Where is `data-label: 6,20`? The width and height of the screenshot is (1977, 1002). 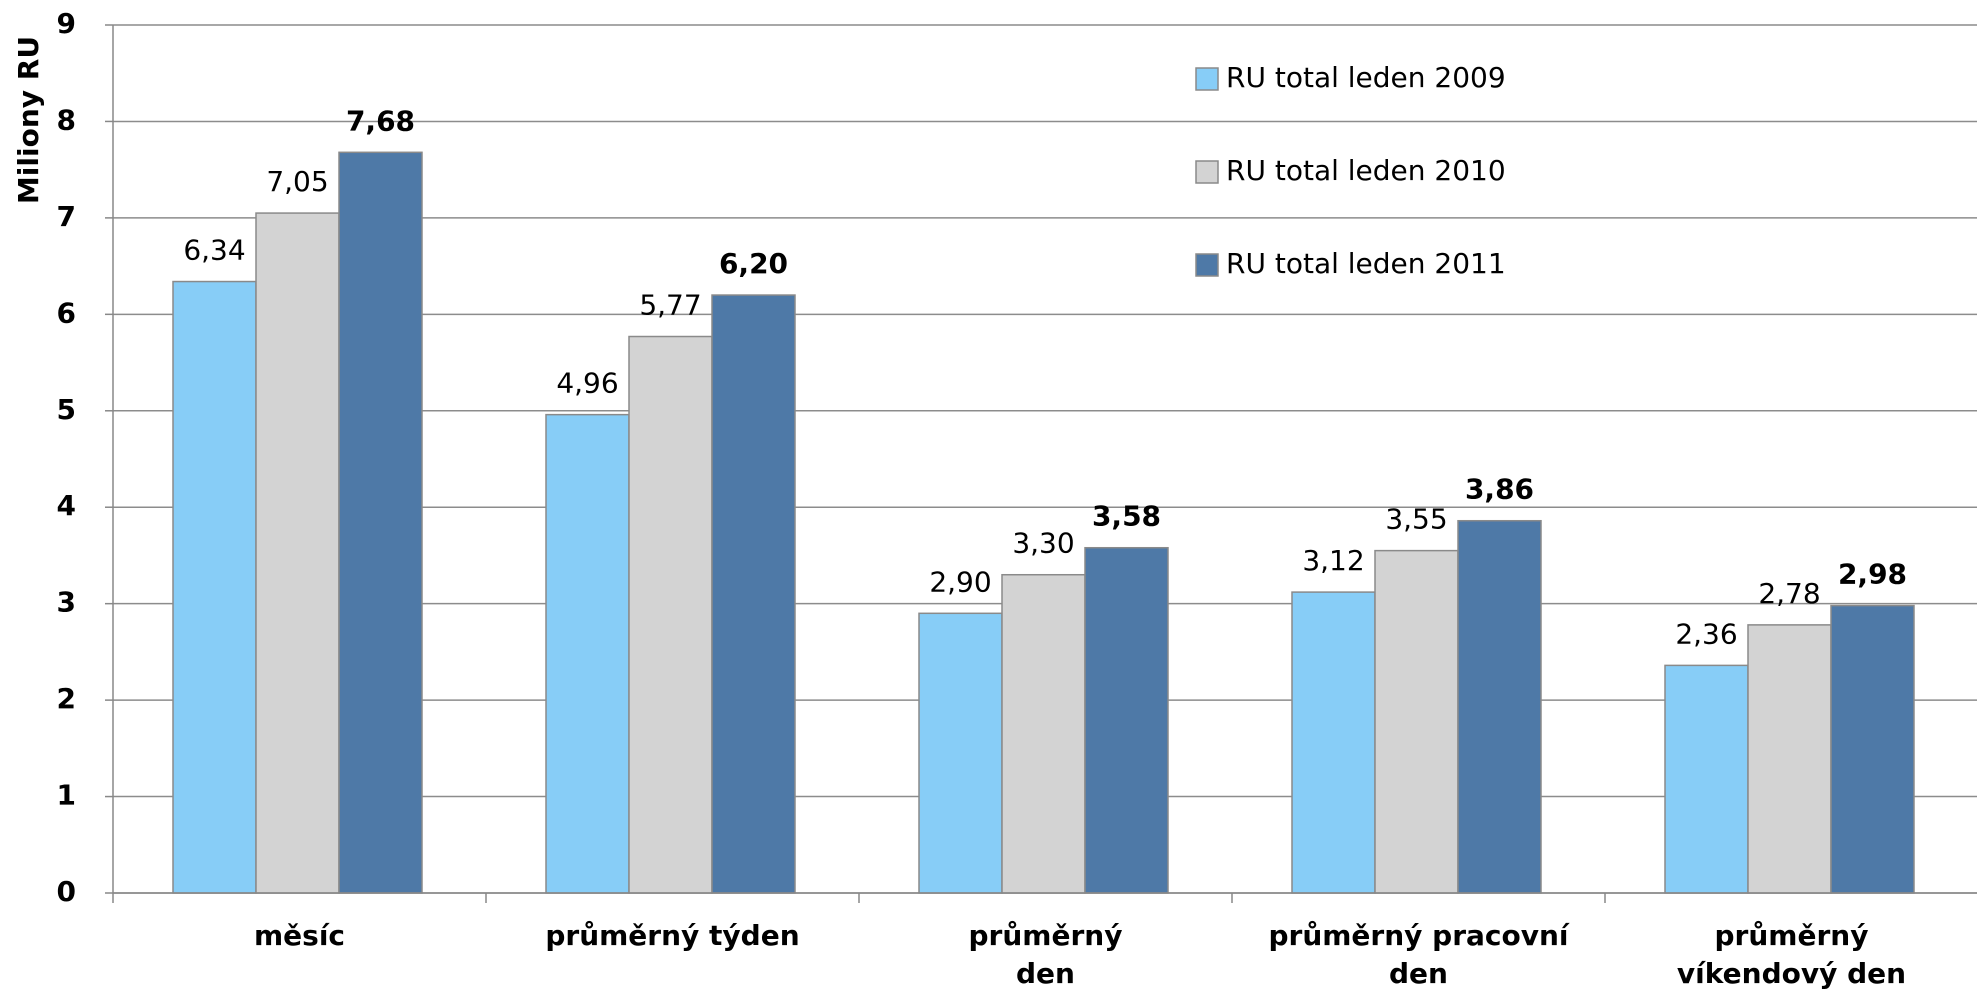
data-label: 6,20 is located at coordinates (753, 263).